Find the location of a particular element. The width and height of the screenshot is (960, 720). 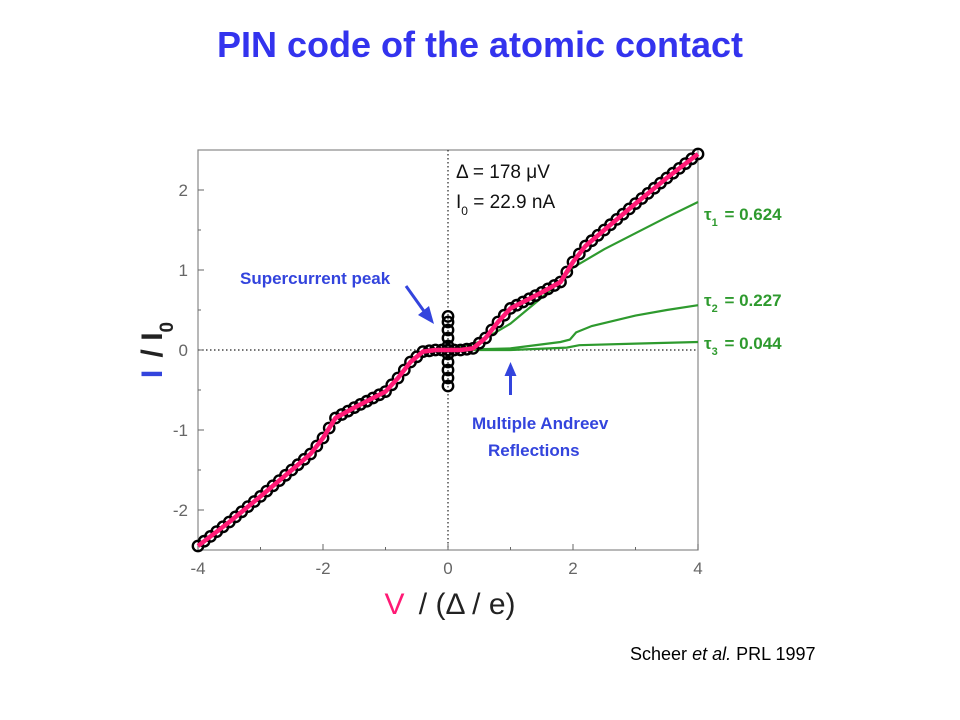

supercurrent-text: Supercurrent peak is located at coordinates (315, 278).